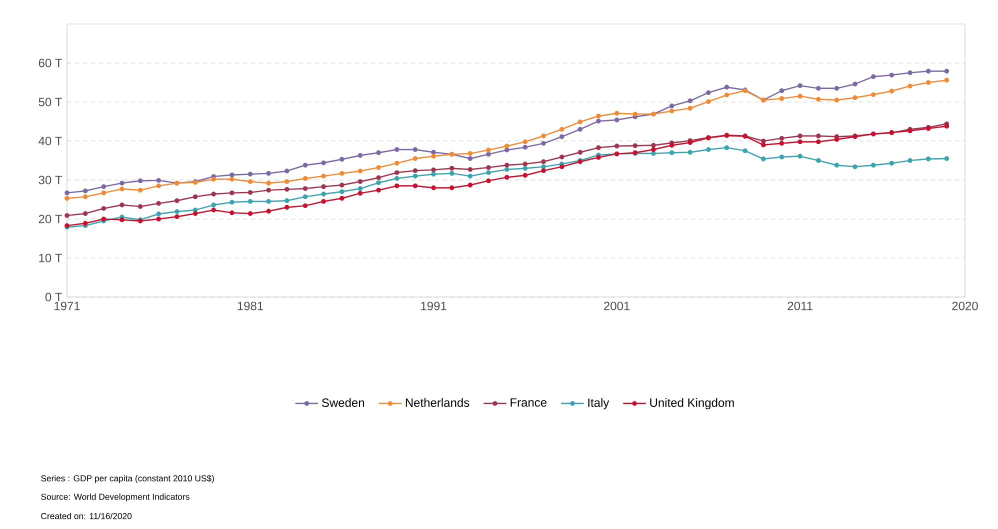 The width and height of the screenshot is (998, 529). Describe the element at coordinates (438, 402) in the screenshot. I see `legend-label: Netherlands` at that location.